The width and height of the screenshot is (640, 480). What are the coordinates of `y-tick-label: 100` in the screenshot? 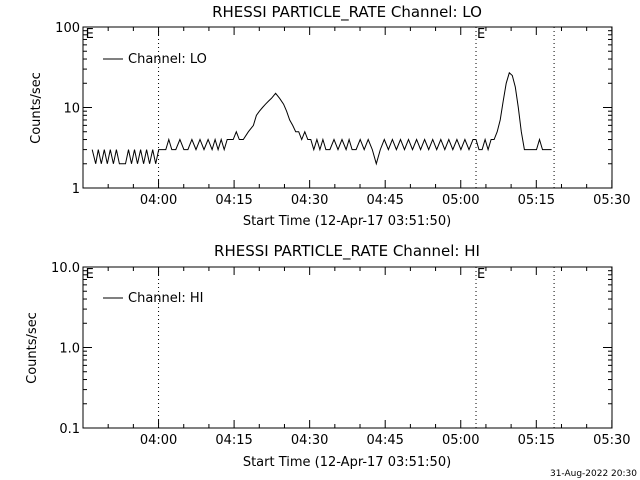 It's located at (67, 28).